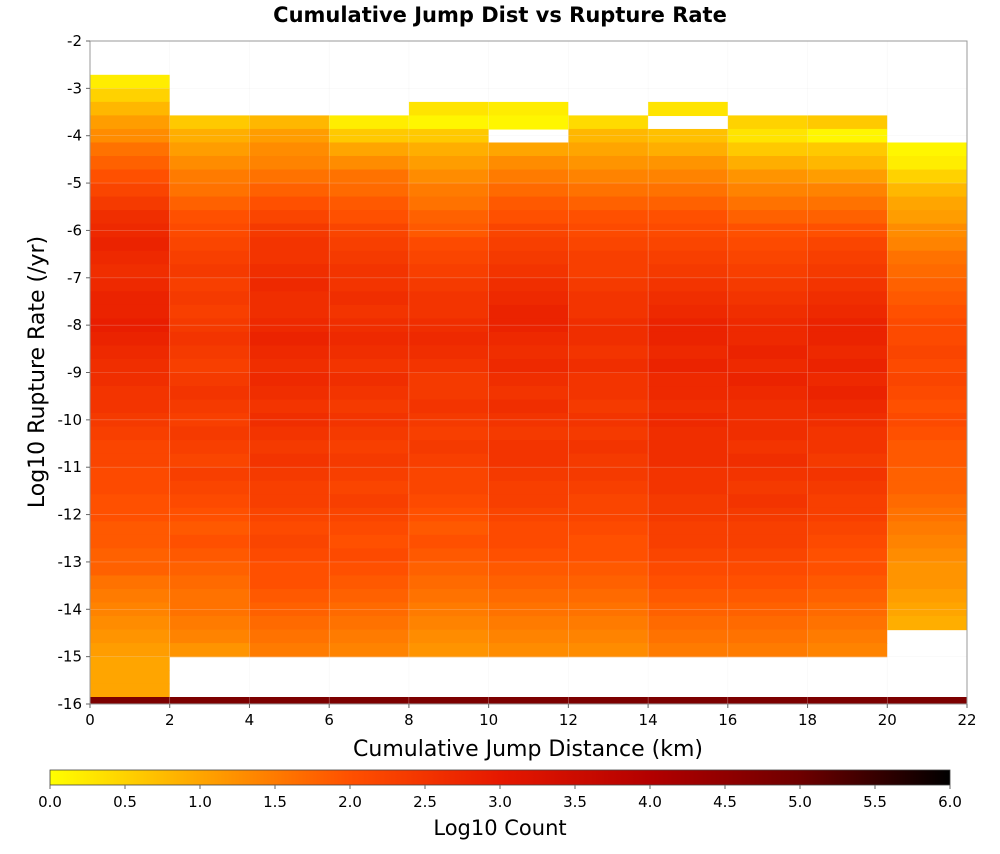 The image size is (1000, 854). I want to click on y-tick-label: -13, so click(70, 562).